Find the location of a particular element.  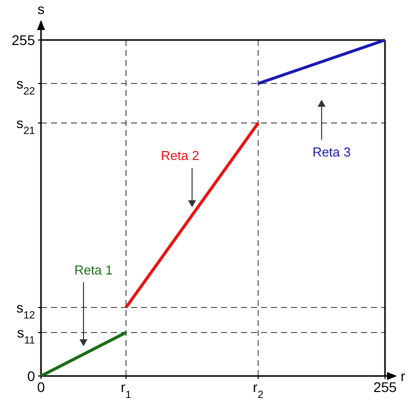

ref-line-label: r$_{1}$ is located at coordinates (126, 390).